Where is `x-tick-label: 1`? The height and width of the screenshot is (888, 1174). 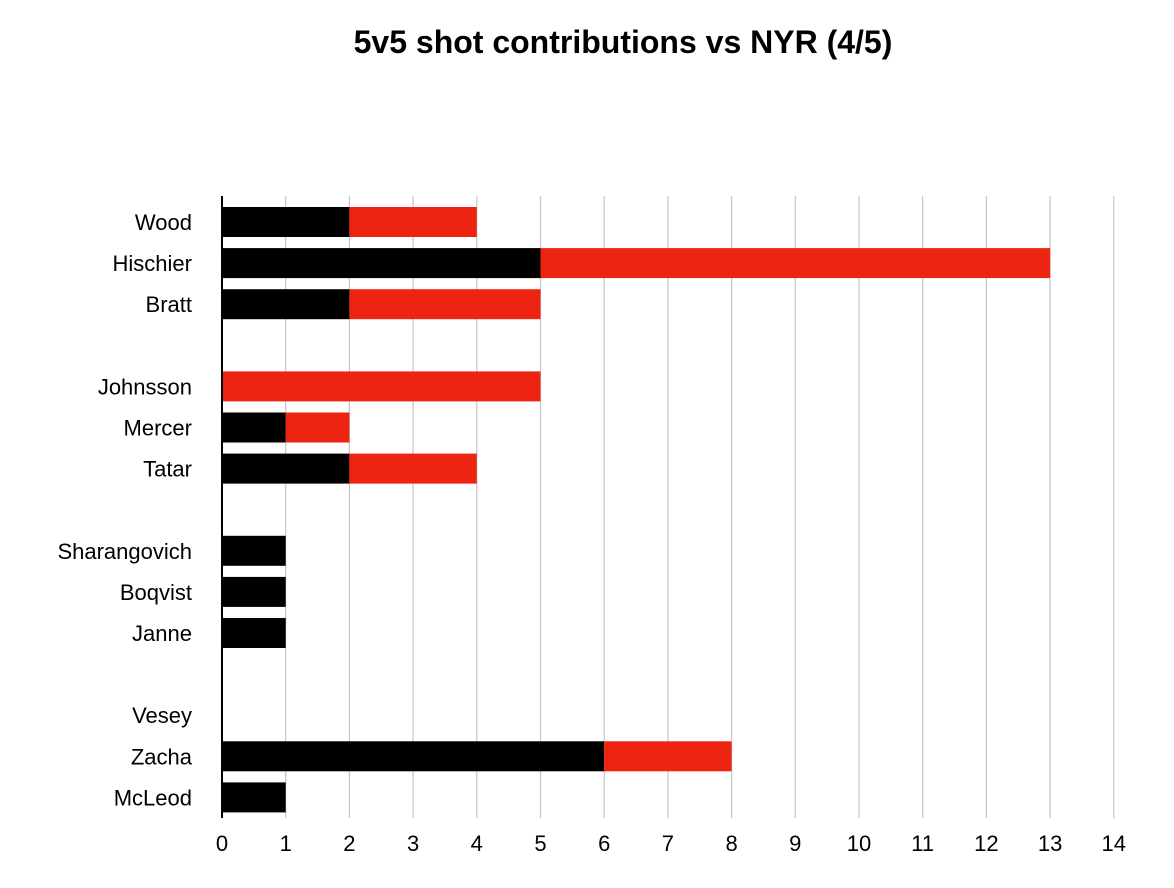 x-tick-label: 1 is located at coordinates (286, 843).